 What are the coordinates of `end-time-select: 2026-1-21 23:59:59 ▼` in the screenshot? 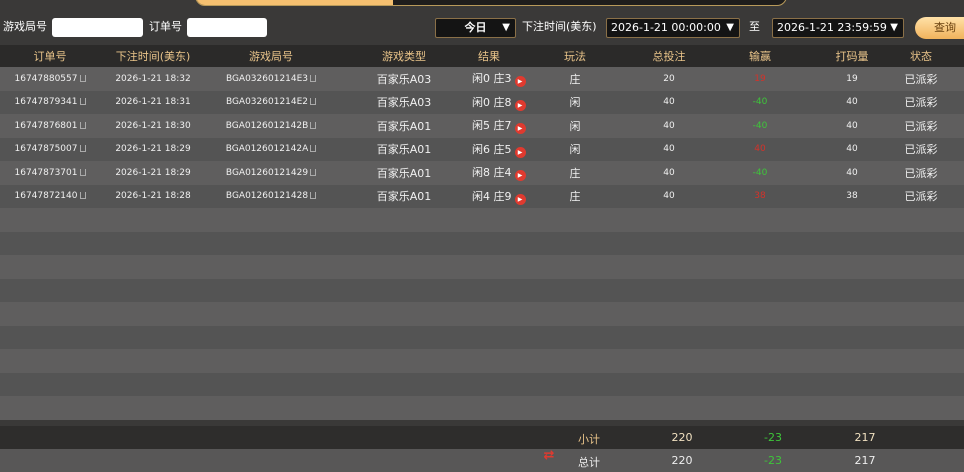 It's located at (838, 28).